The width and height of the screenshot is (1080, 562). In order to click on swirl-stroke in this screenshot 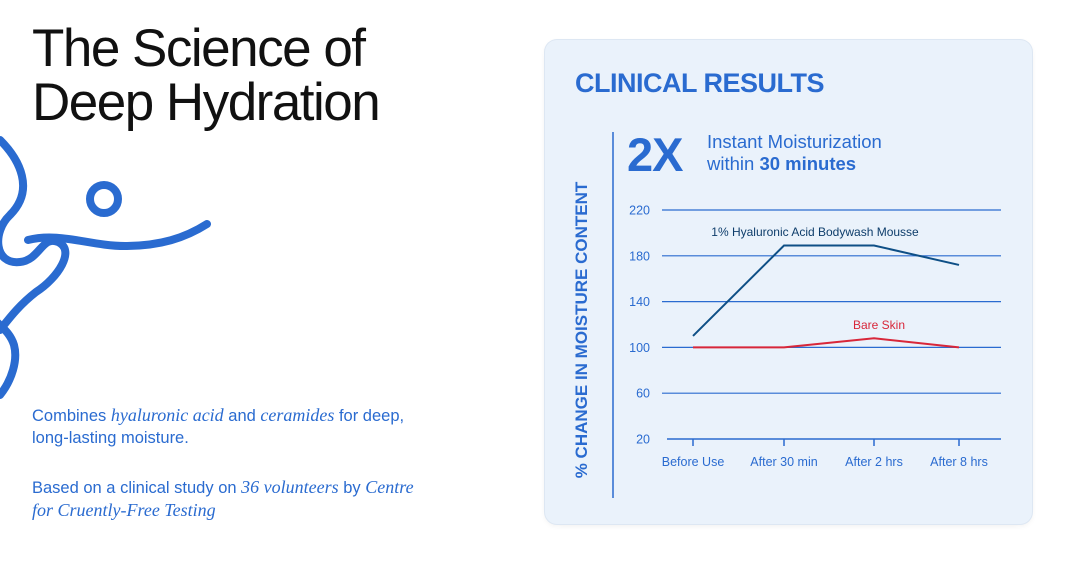, I will do `click(35, 235)`.